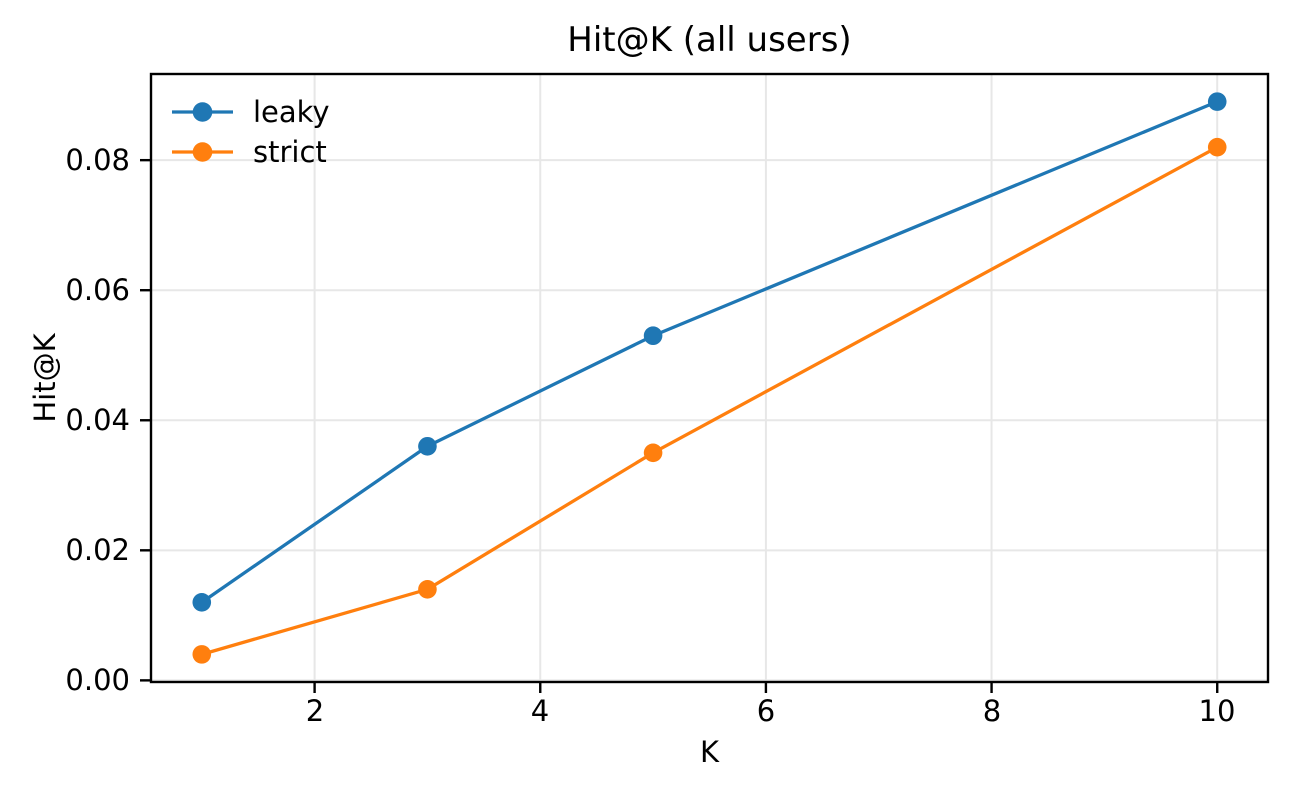  I want to click on y-tick-label-0.08: 0.08, so click(97, 160).